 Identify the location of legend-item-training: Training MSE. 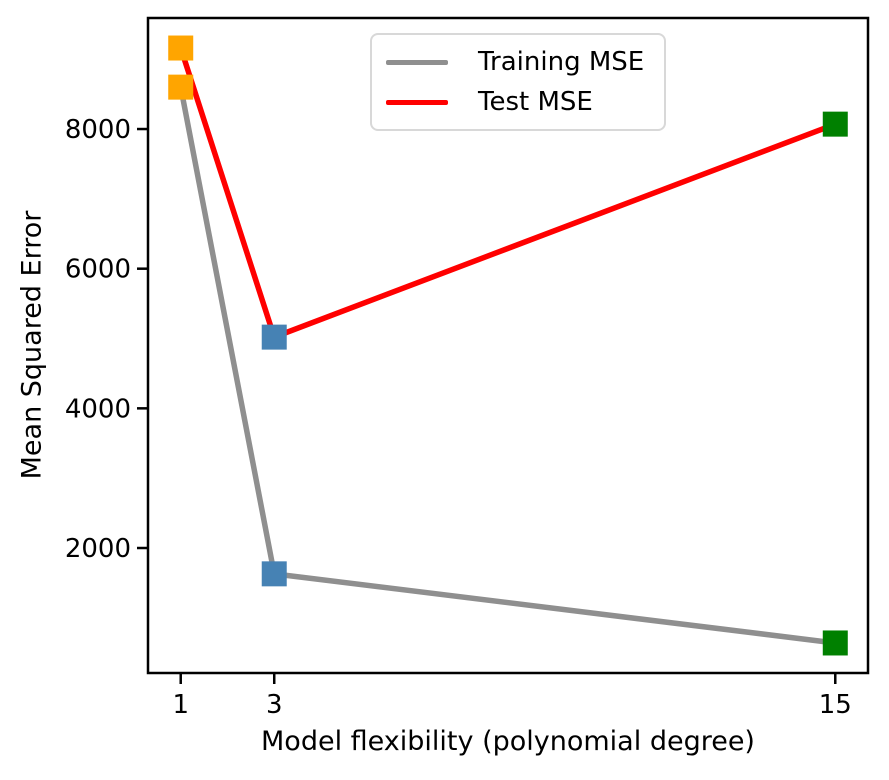
(515, 62).